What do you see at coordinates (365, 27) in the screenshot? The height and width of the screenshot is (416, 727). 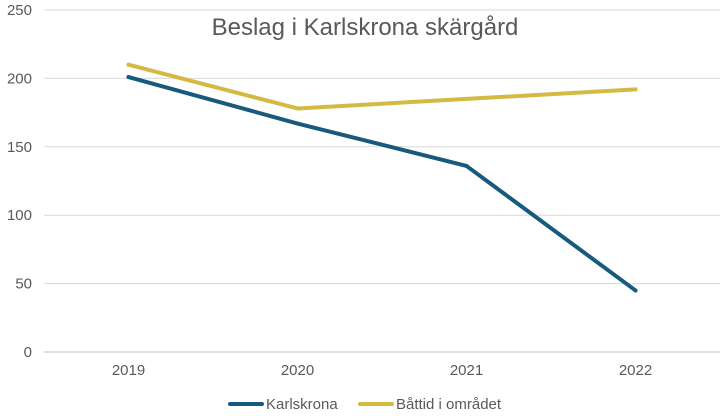 I see `chart-title: Beslag i Karlskrona skärgård` at bounding box center [365, 27].